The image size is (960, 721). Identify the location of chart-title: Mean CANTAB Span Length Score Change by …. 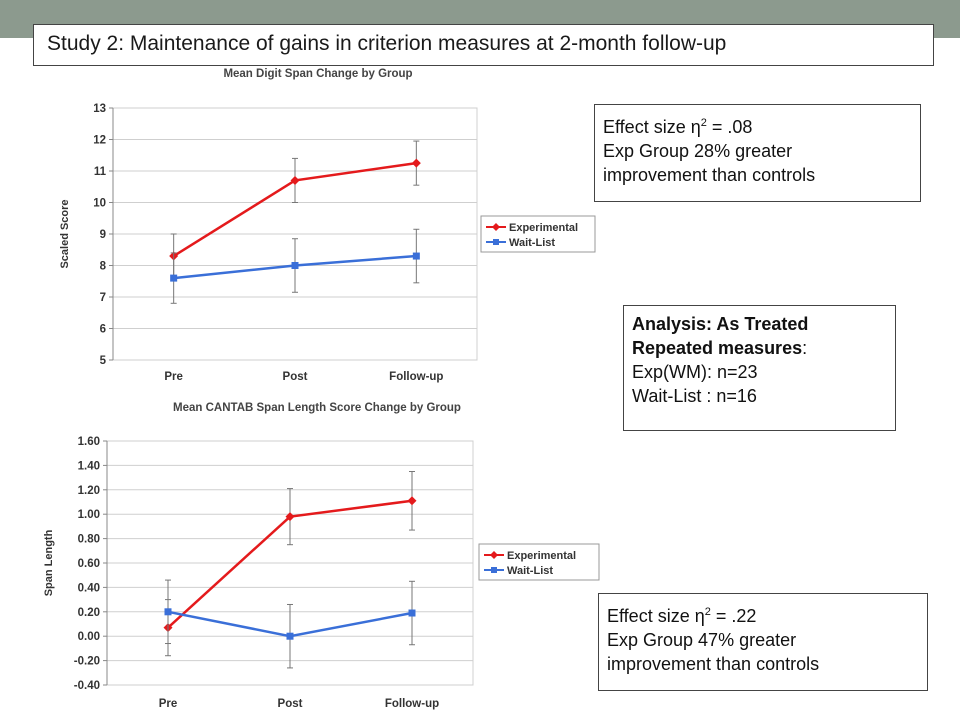
(317, 408).